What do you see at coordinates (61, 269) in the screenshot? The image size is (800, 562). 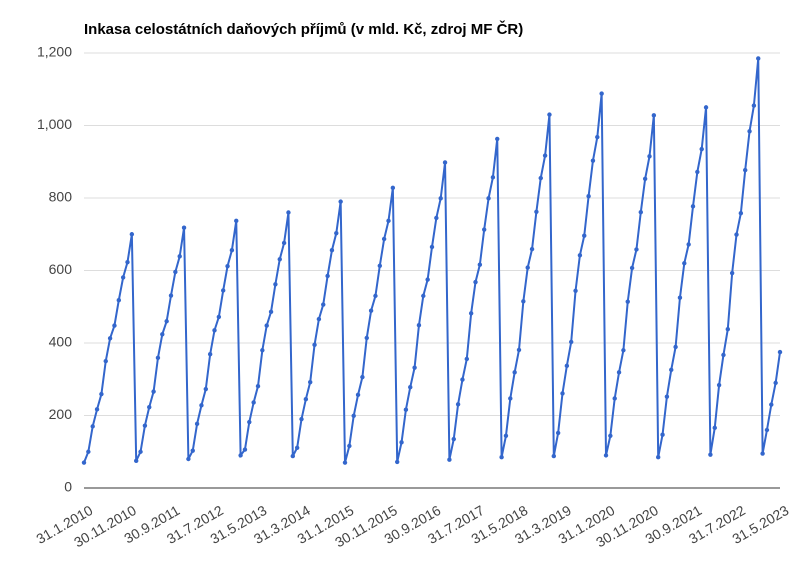 I see `y-tick-label: 600` at bounding box center [61, 269].